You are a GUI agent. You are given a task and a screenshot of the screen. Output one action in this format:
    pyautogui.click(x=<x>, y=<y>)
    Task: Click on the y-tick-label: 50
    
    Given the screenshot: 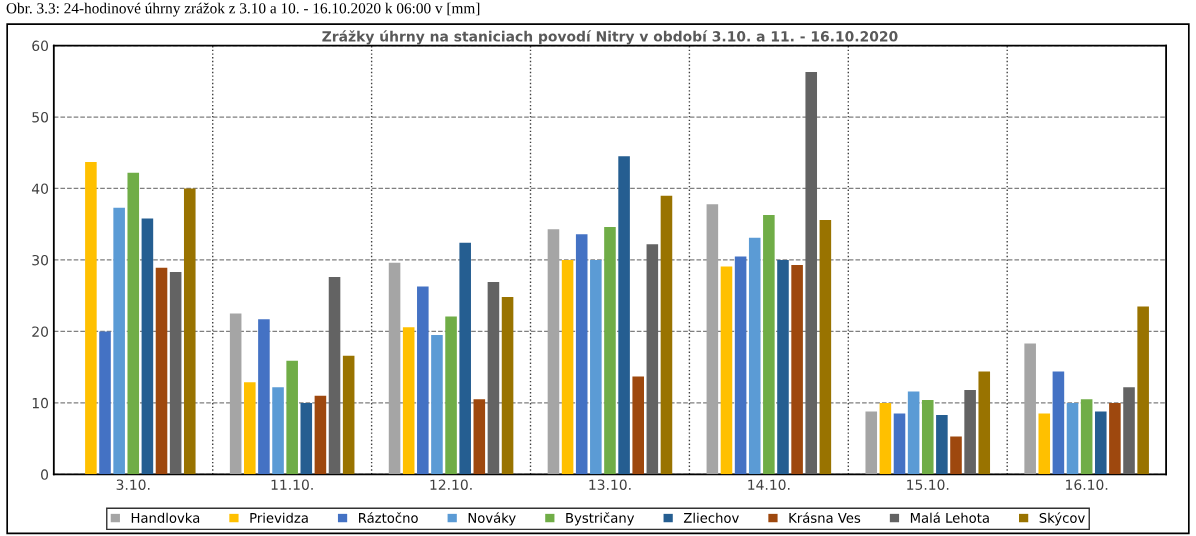 What is the action you would take?
    pyautogui.click(x=40, y=117)
    